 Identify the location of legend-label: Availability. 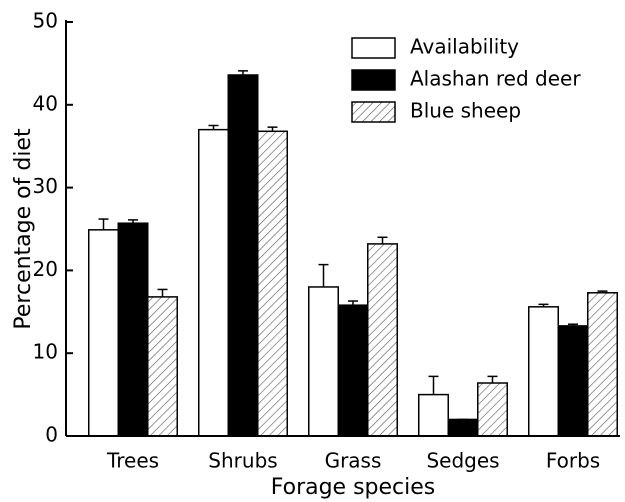
(464, 47).